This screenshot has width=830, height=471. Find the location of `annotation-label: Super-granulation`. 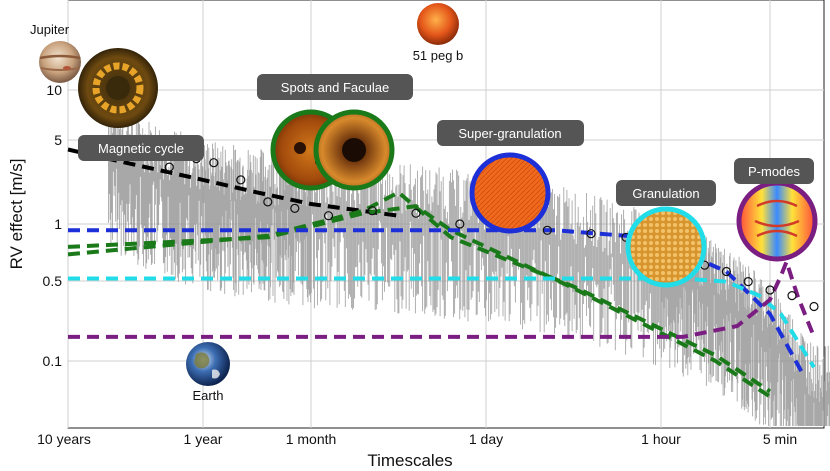

annotation-label: Super-granulation is located at coordinates (509, 133).